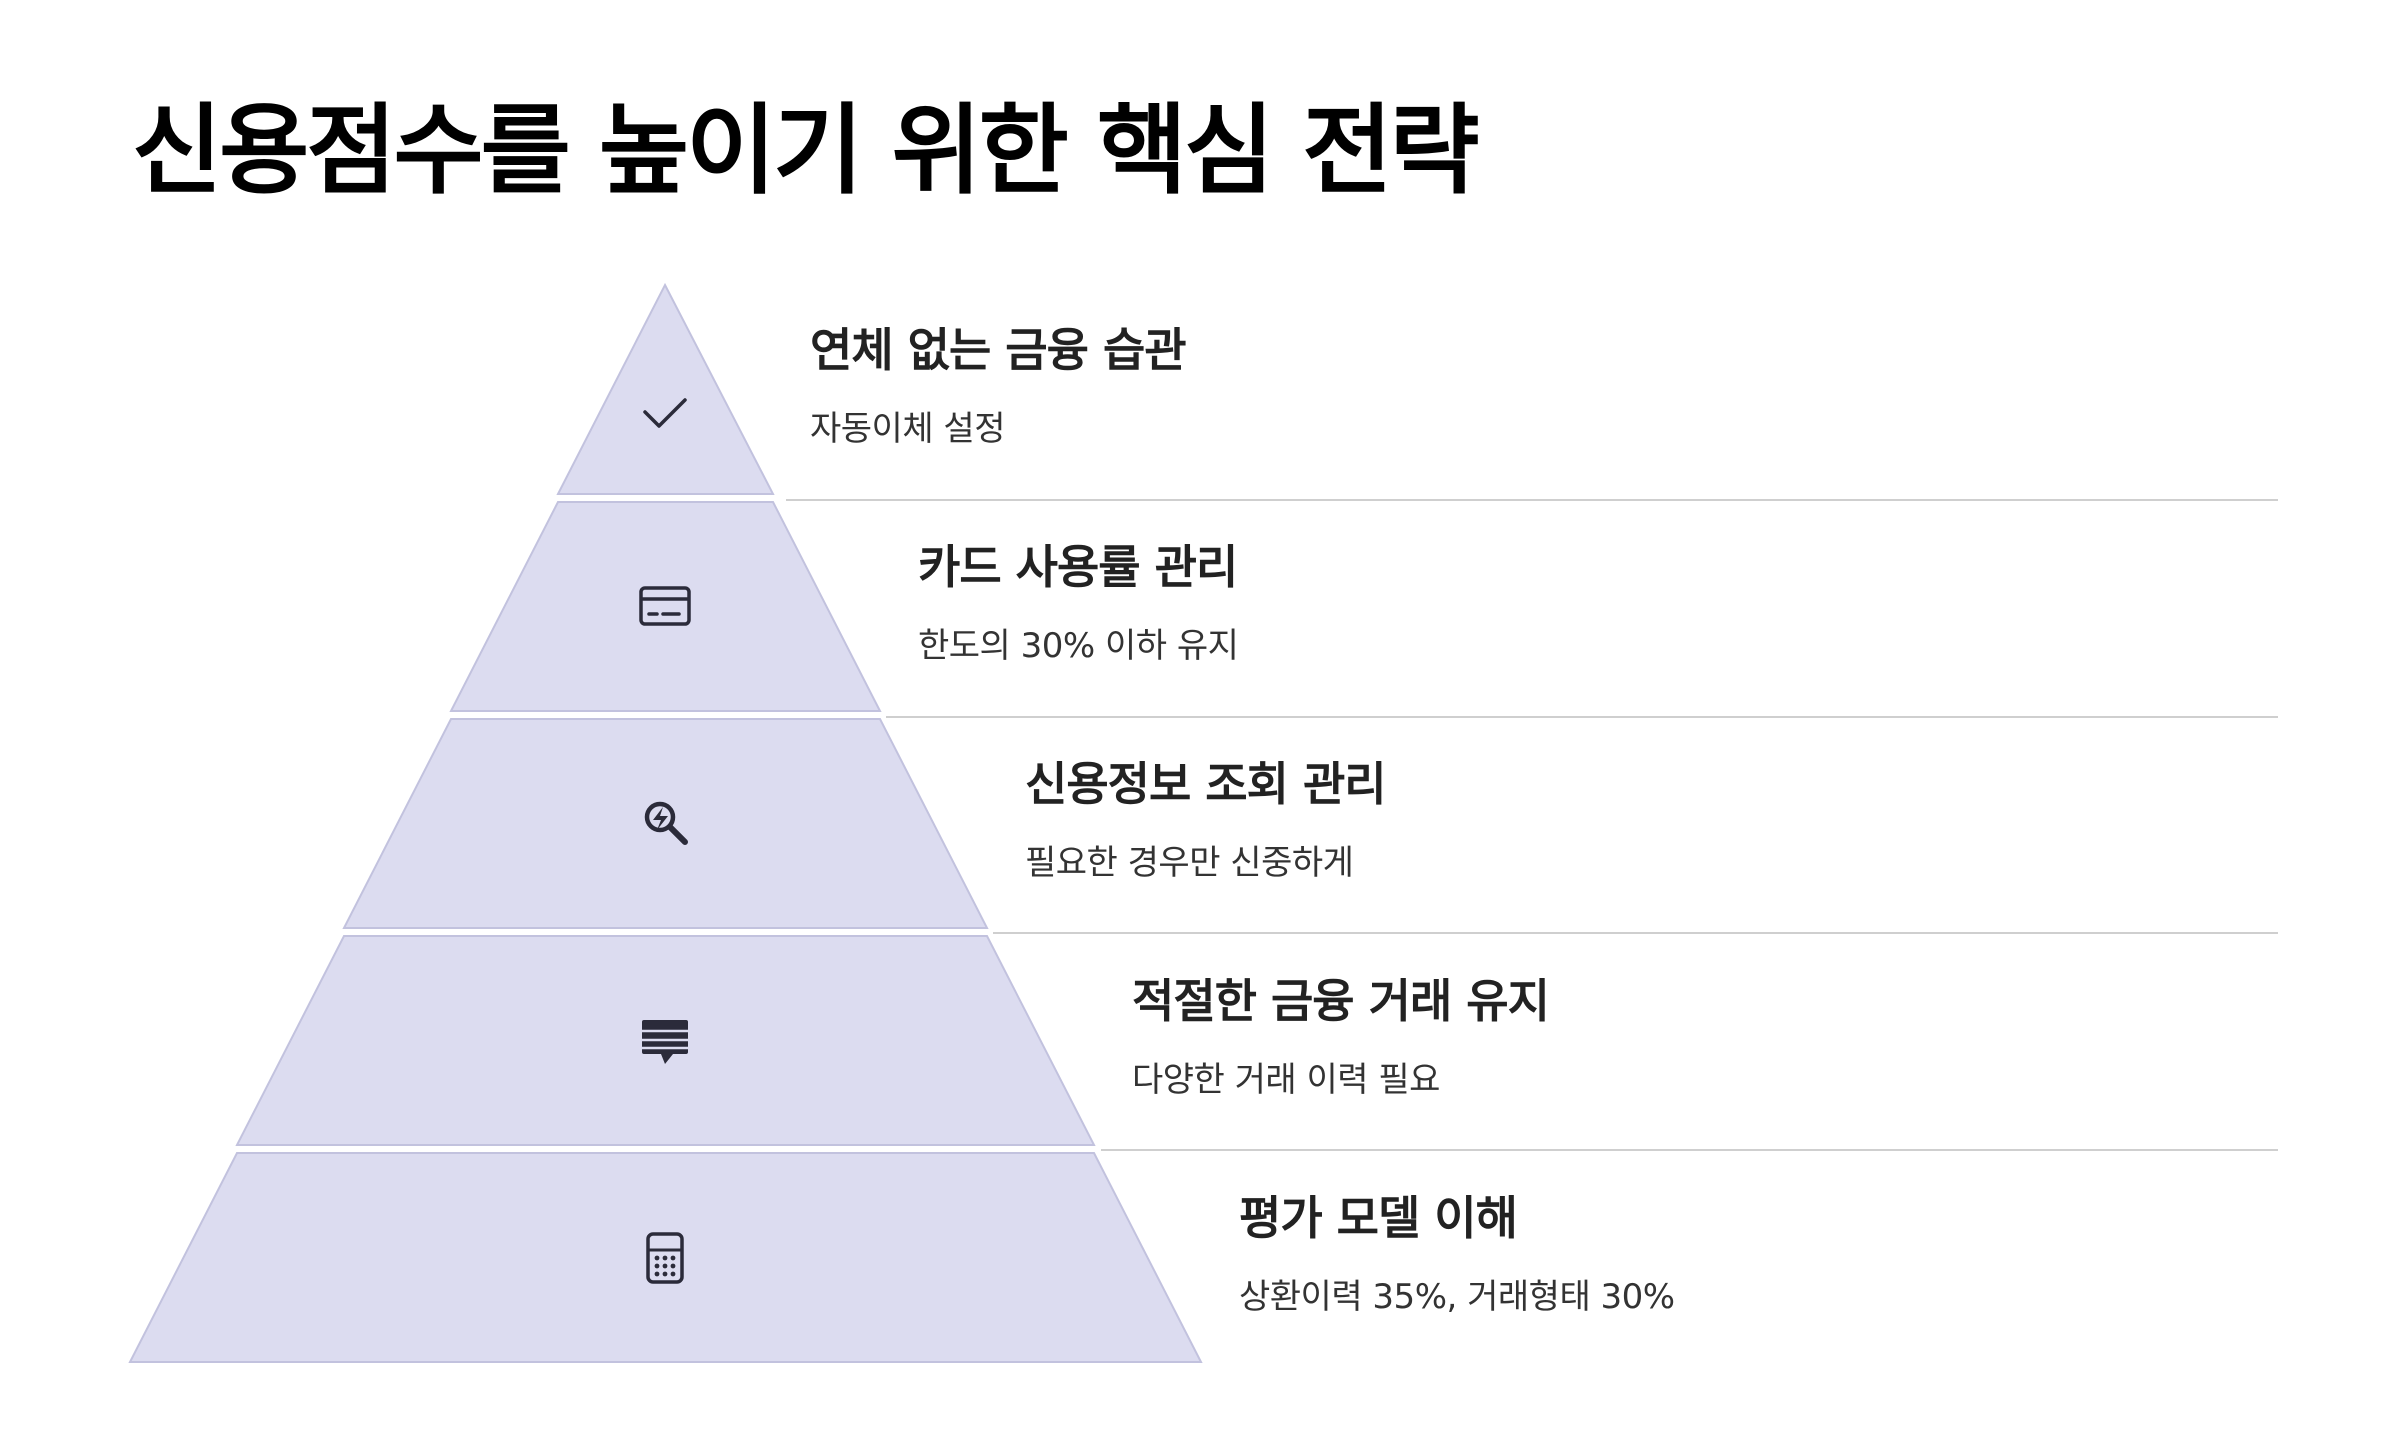 The width and height of the screenshot is (2400, 1456). I want to click on message-list-icon, so click(665, 1042).